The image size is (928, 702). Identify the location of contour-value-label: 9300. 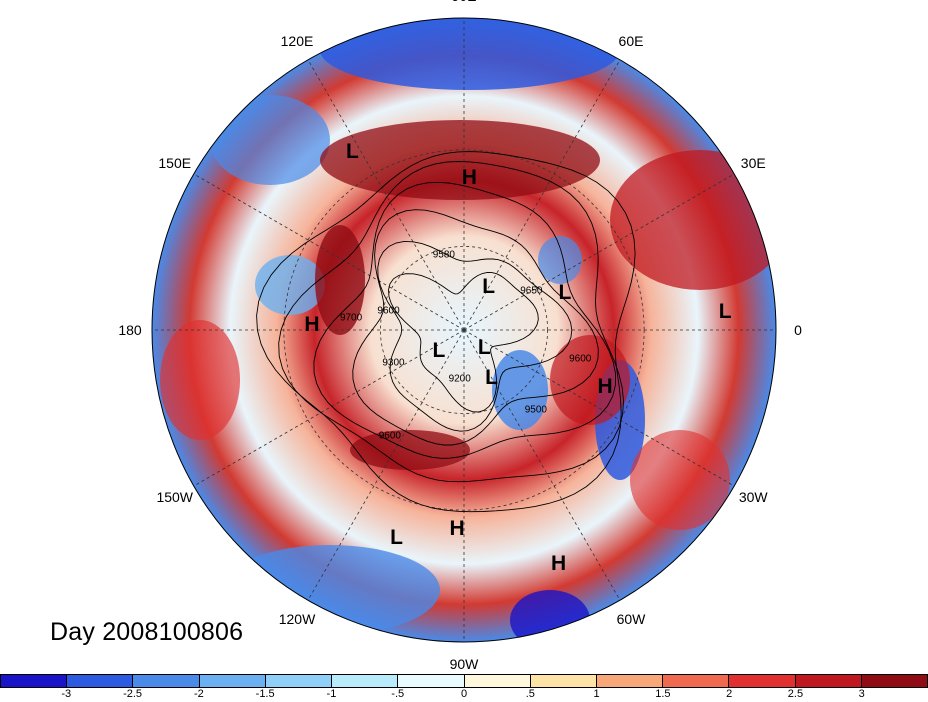
(393, 363).